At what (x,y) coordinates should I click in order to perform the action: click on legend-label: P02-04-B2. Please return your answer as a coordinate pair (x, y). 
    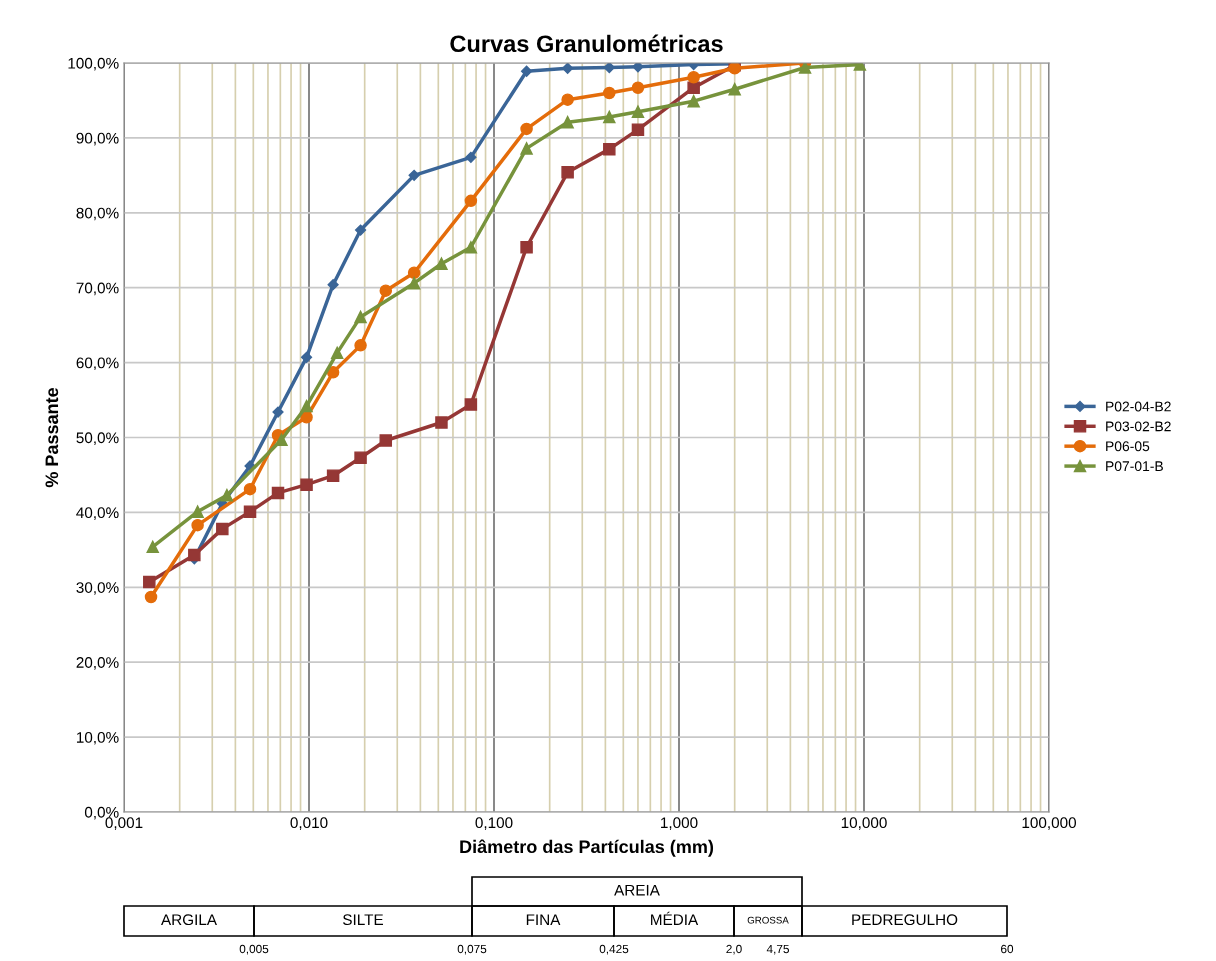
    Looking at the image, I should click on (1138, 406).